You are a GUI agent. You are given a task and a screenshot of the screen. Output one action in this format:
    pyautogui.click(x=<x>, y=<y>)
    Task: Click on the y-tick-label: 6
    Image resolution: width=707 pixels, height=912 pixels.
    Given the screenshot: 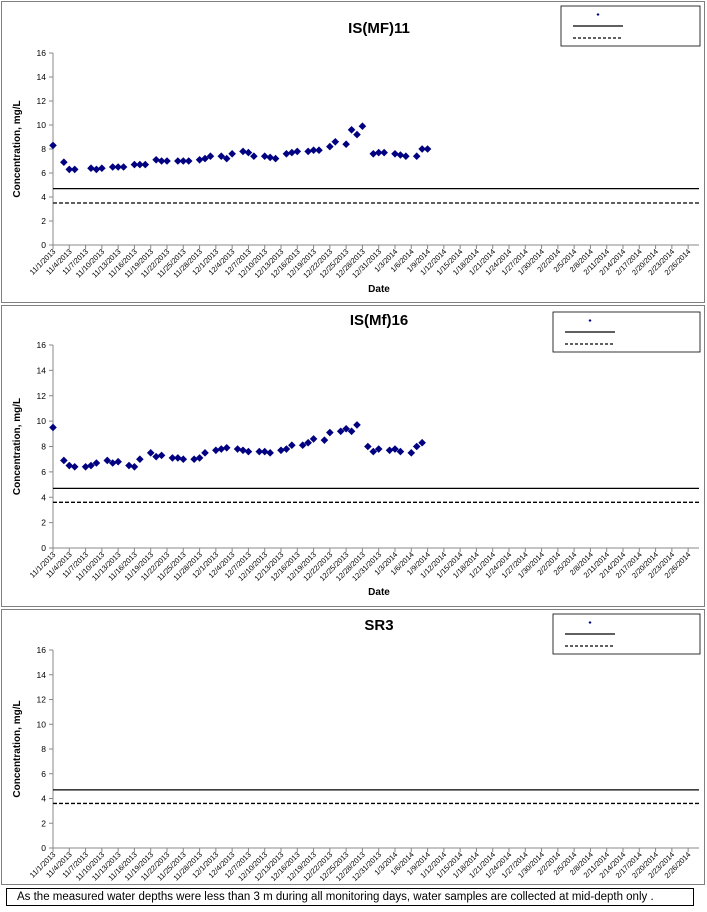 What is the action you would take?
    pyautogui.click(x=43, y=472)
    